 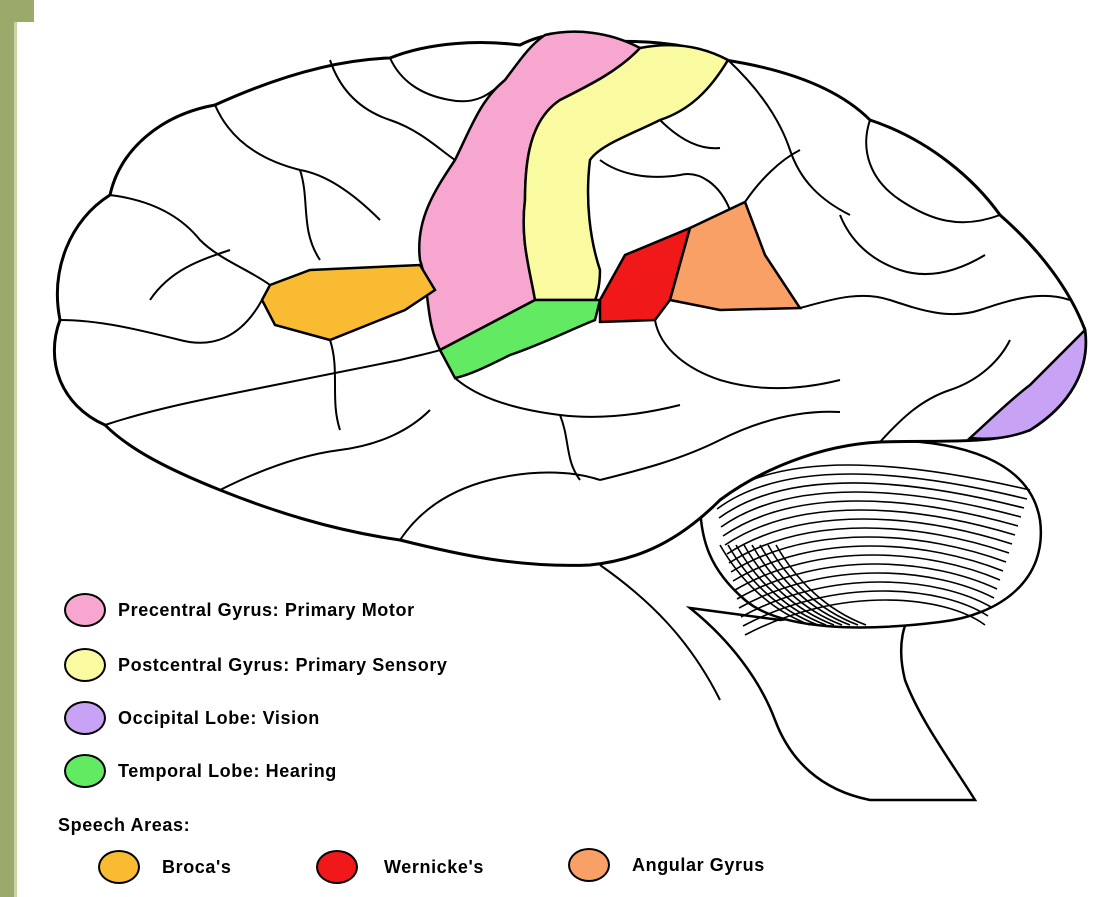 What do you see at coordinates (348, 302) in the screenshot?
I see `brocas-area-region` at bounding box center [348, 302].